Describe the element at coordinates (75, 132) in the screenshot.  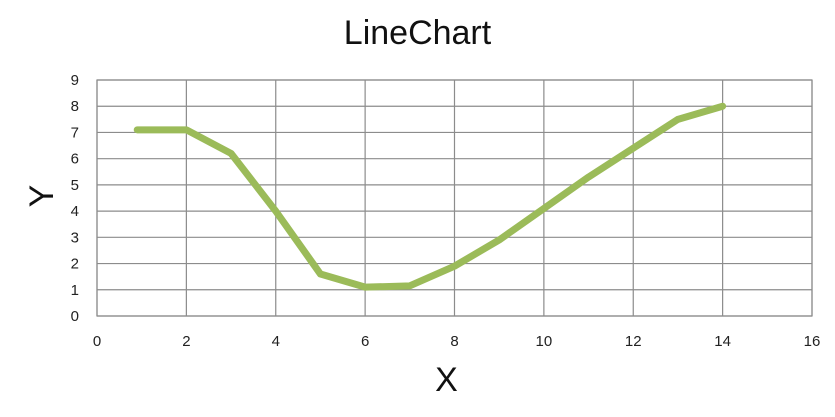
I see `y-tick-label: 7` at that location.